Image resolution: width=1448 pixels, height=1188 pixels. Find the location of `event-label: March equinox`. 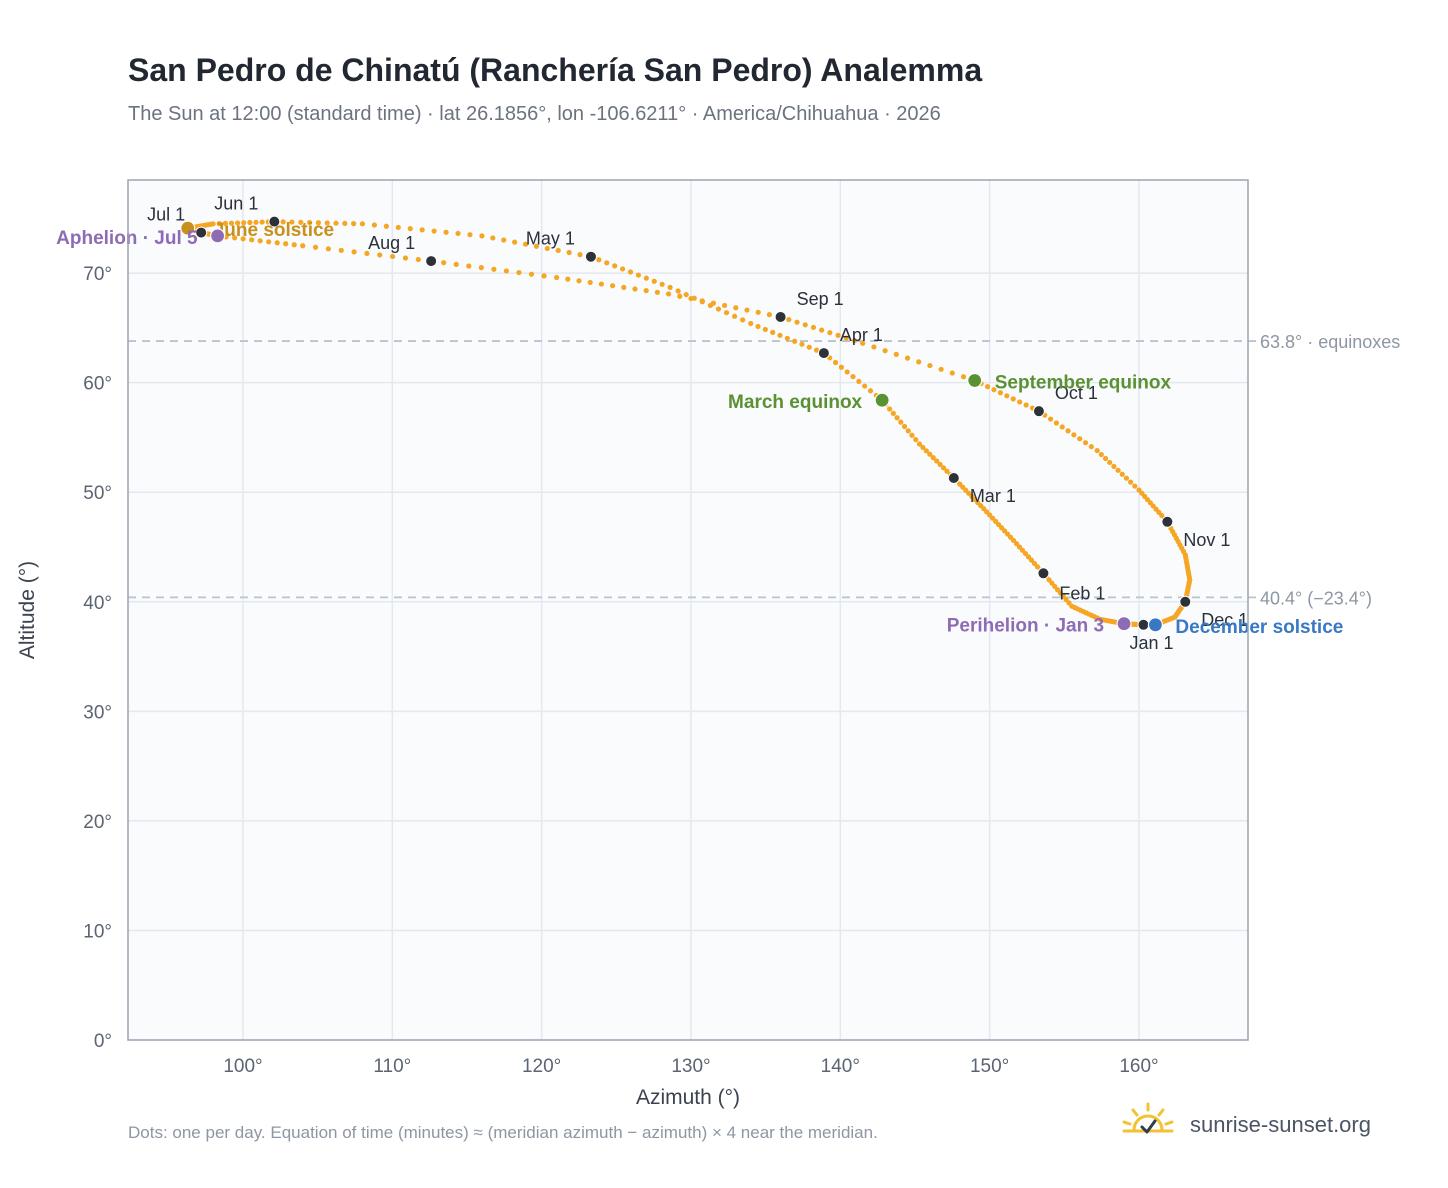

event-label: March equinox is located at coordinates (795, 402).